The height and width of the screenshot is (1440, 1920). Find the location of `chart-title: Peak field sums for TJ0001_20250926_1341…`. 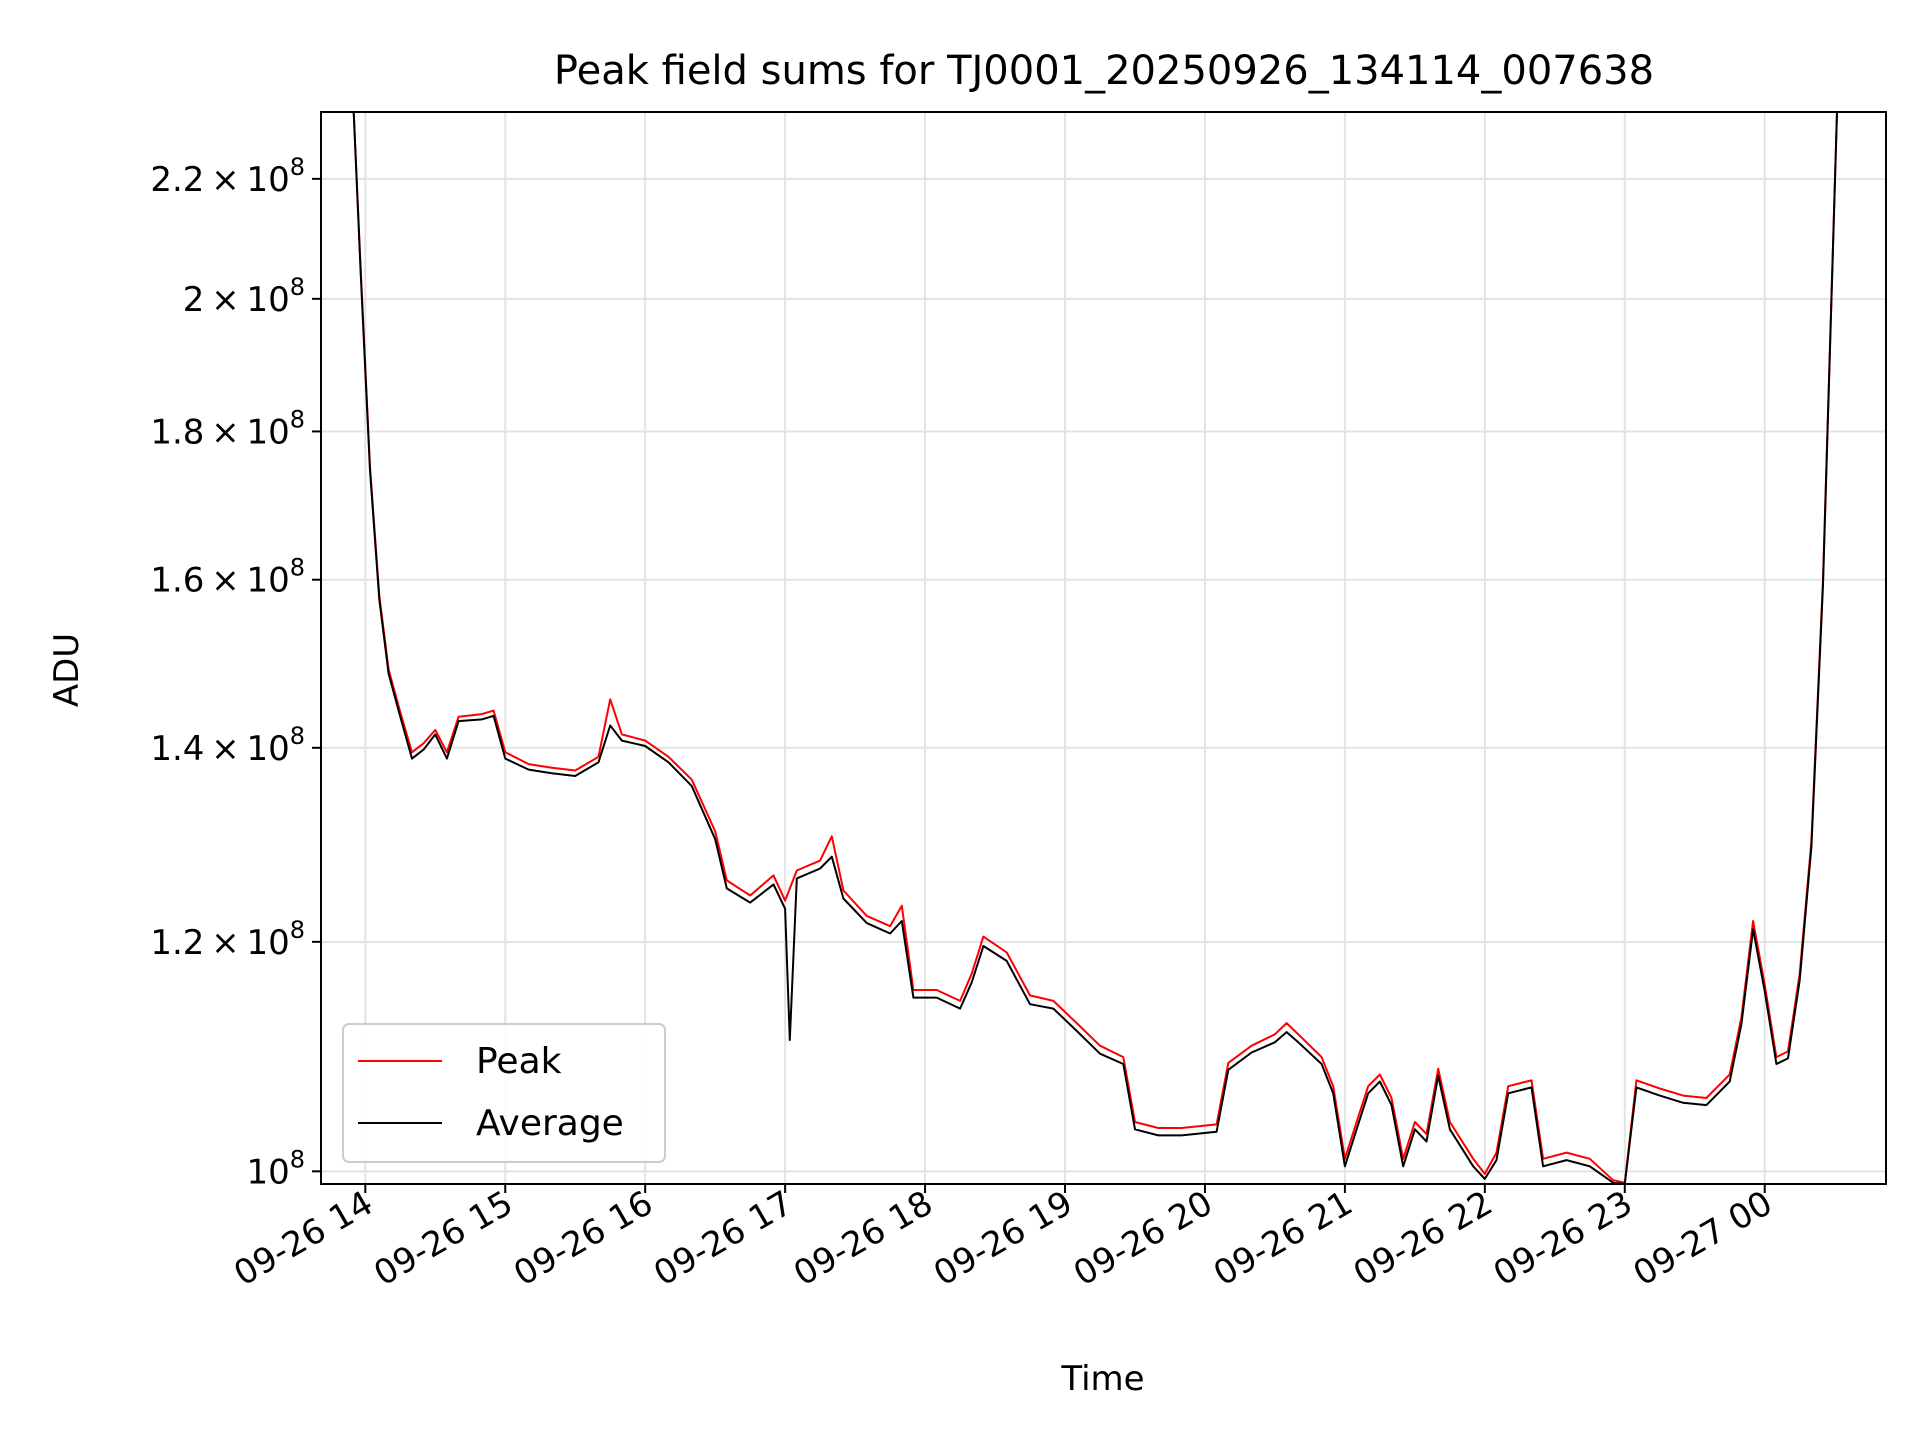

chart-title: Peak field sums for TJ0001_20250926_1341… is located at coordinates (1104, 71).